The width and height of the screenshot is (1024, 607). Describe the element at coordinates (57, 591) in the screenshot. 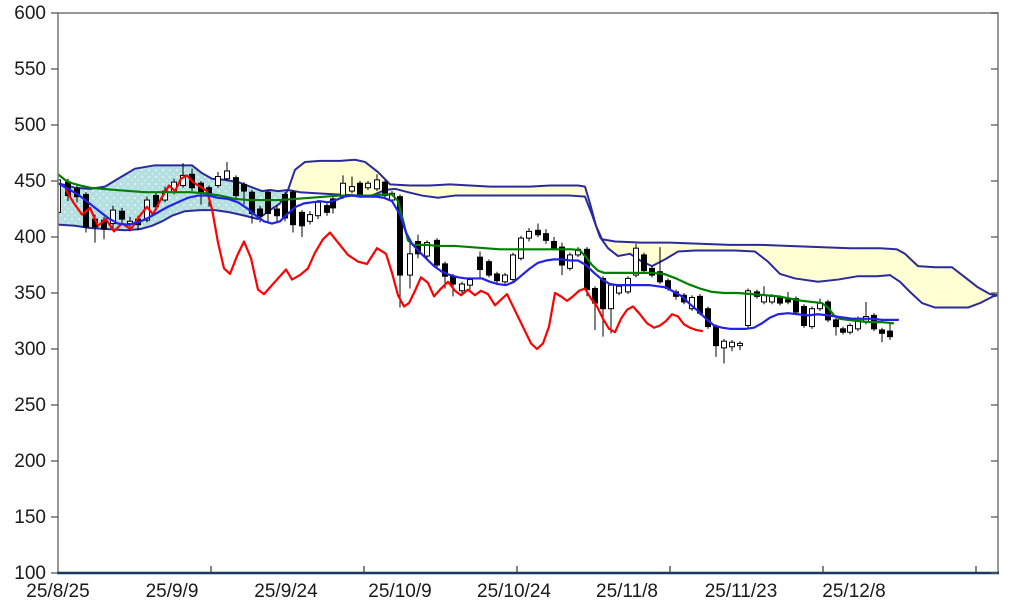

I see `x-tick-label: 25/8/25` at that location.